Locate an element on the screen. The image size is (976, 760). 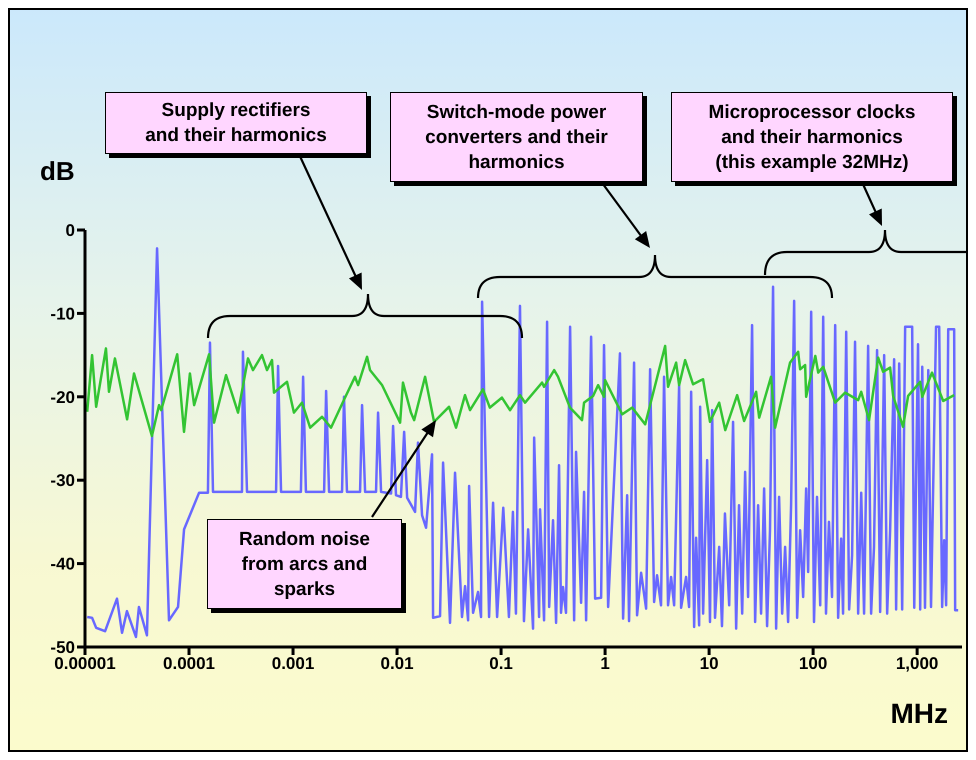
x-tick-label: 10 is located at coordinates (709, 664).